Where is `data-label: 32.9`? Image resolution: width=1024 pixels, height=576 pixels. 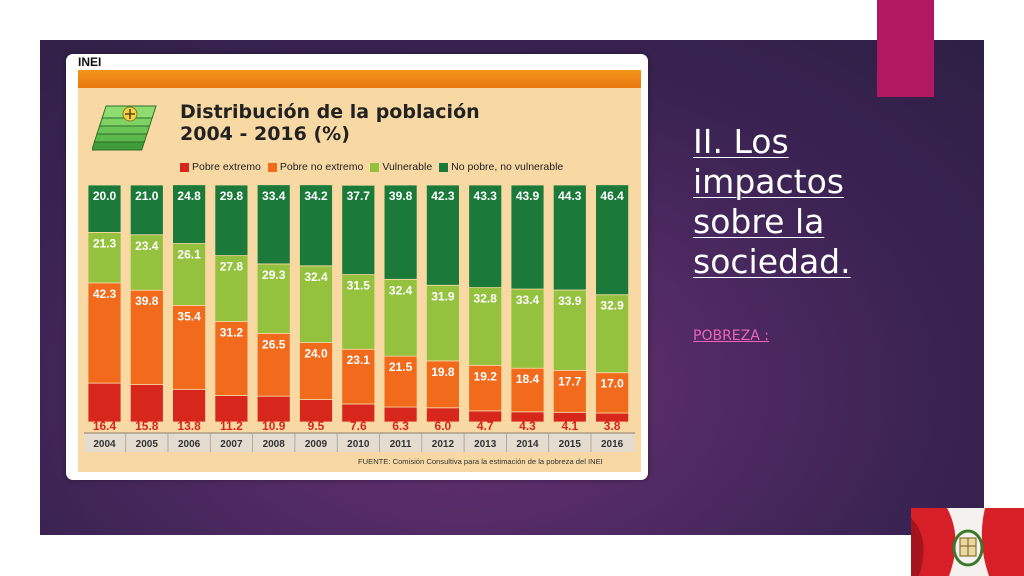 data-label: 32.9 is located at coordinates (612, 306).